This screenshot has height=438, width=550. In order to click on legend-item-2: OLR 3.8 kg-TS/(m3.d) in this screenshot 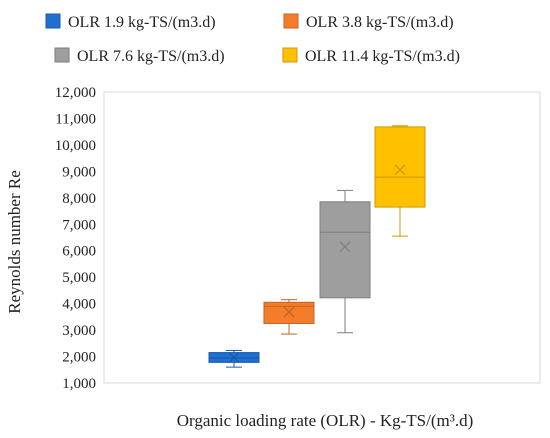, I will do `click(368, 22)`.